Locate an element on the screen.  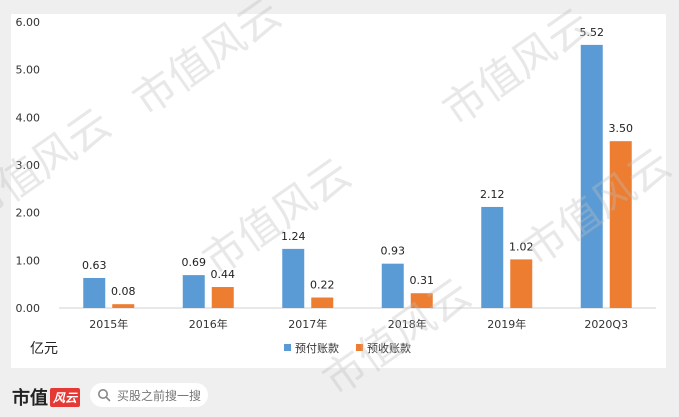
search-placeholder: 买股之前搜一搜 is located at coordinates (159, 395).